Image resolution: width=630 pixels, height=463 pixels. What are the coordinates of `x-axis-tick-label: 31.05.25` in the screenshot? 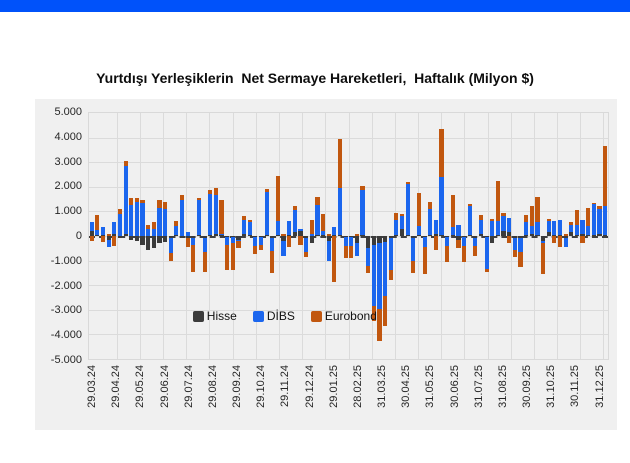 It's located at (430, 386).